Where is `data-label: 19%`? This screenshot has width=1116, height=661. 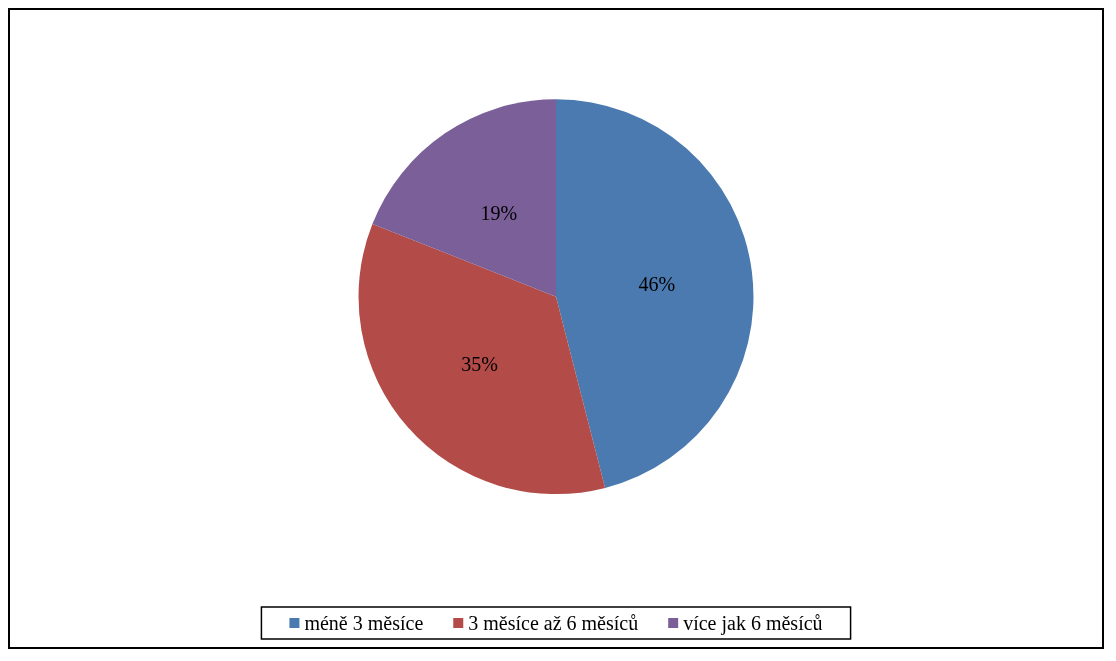 data-label: 19% is located at coordinates (499, 212).